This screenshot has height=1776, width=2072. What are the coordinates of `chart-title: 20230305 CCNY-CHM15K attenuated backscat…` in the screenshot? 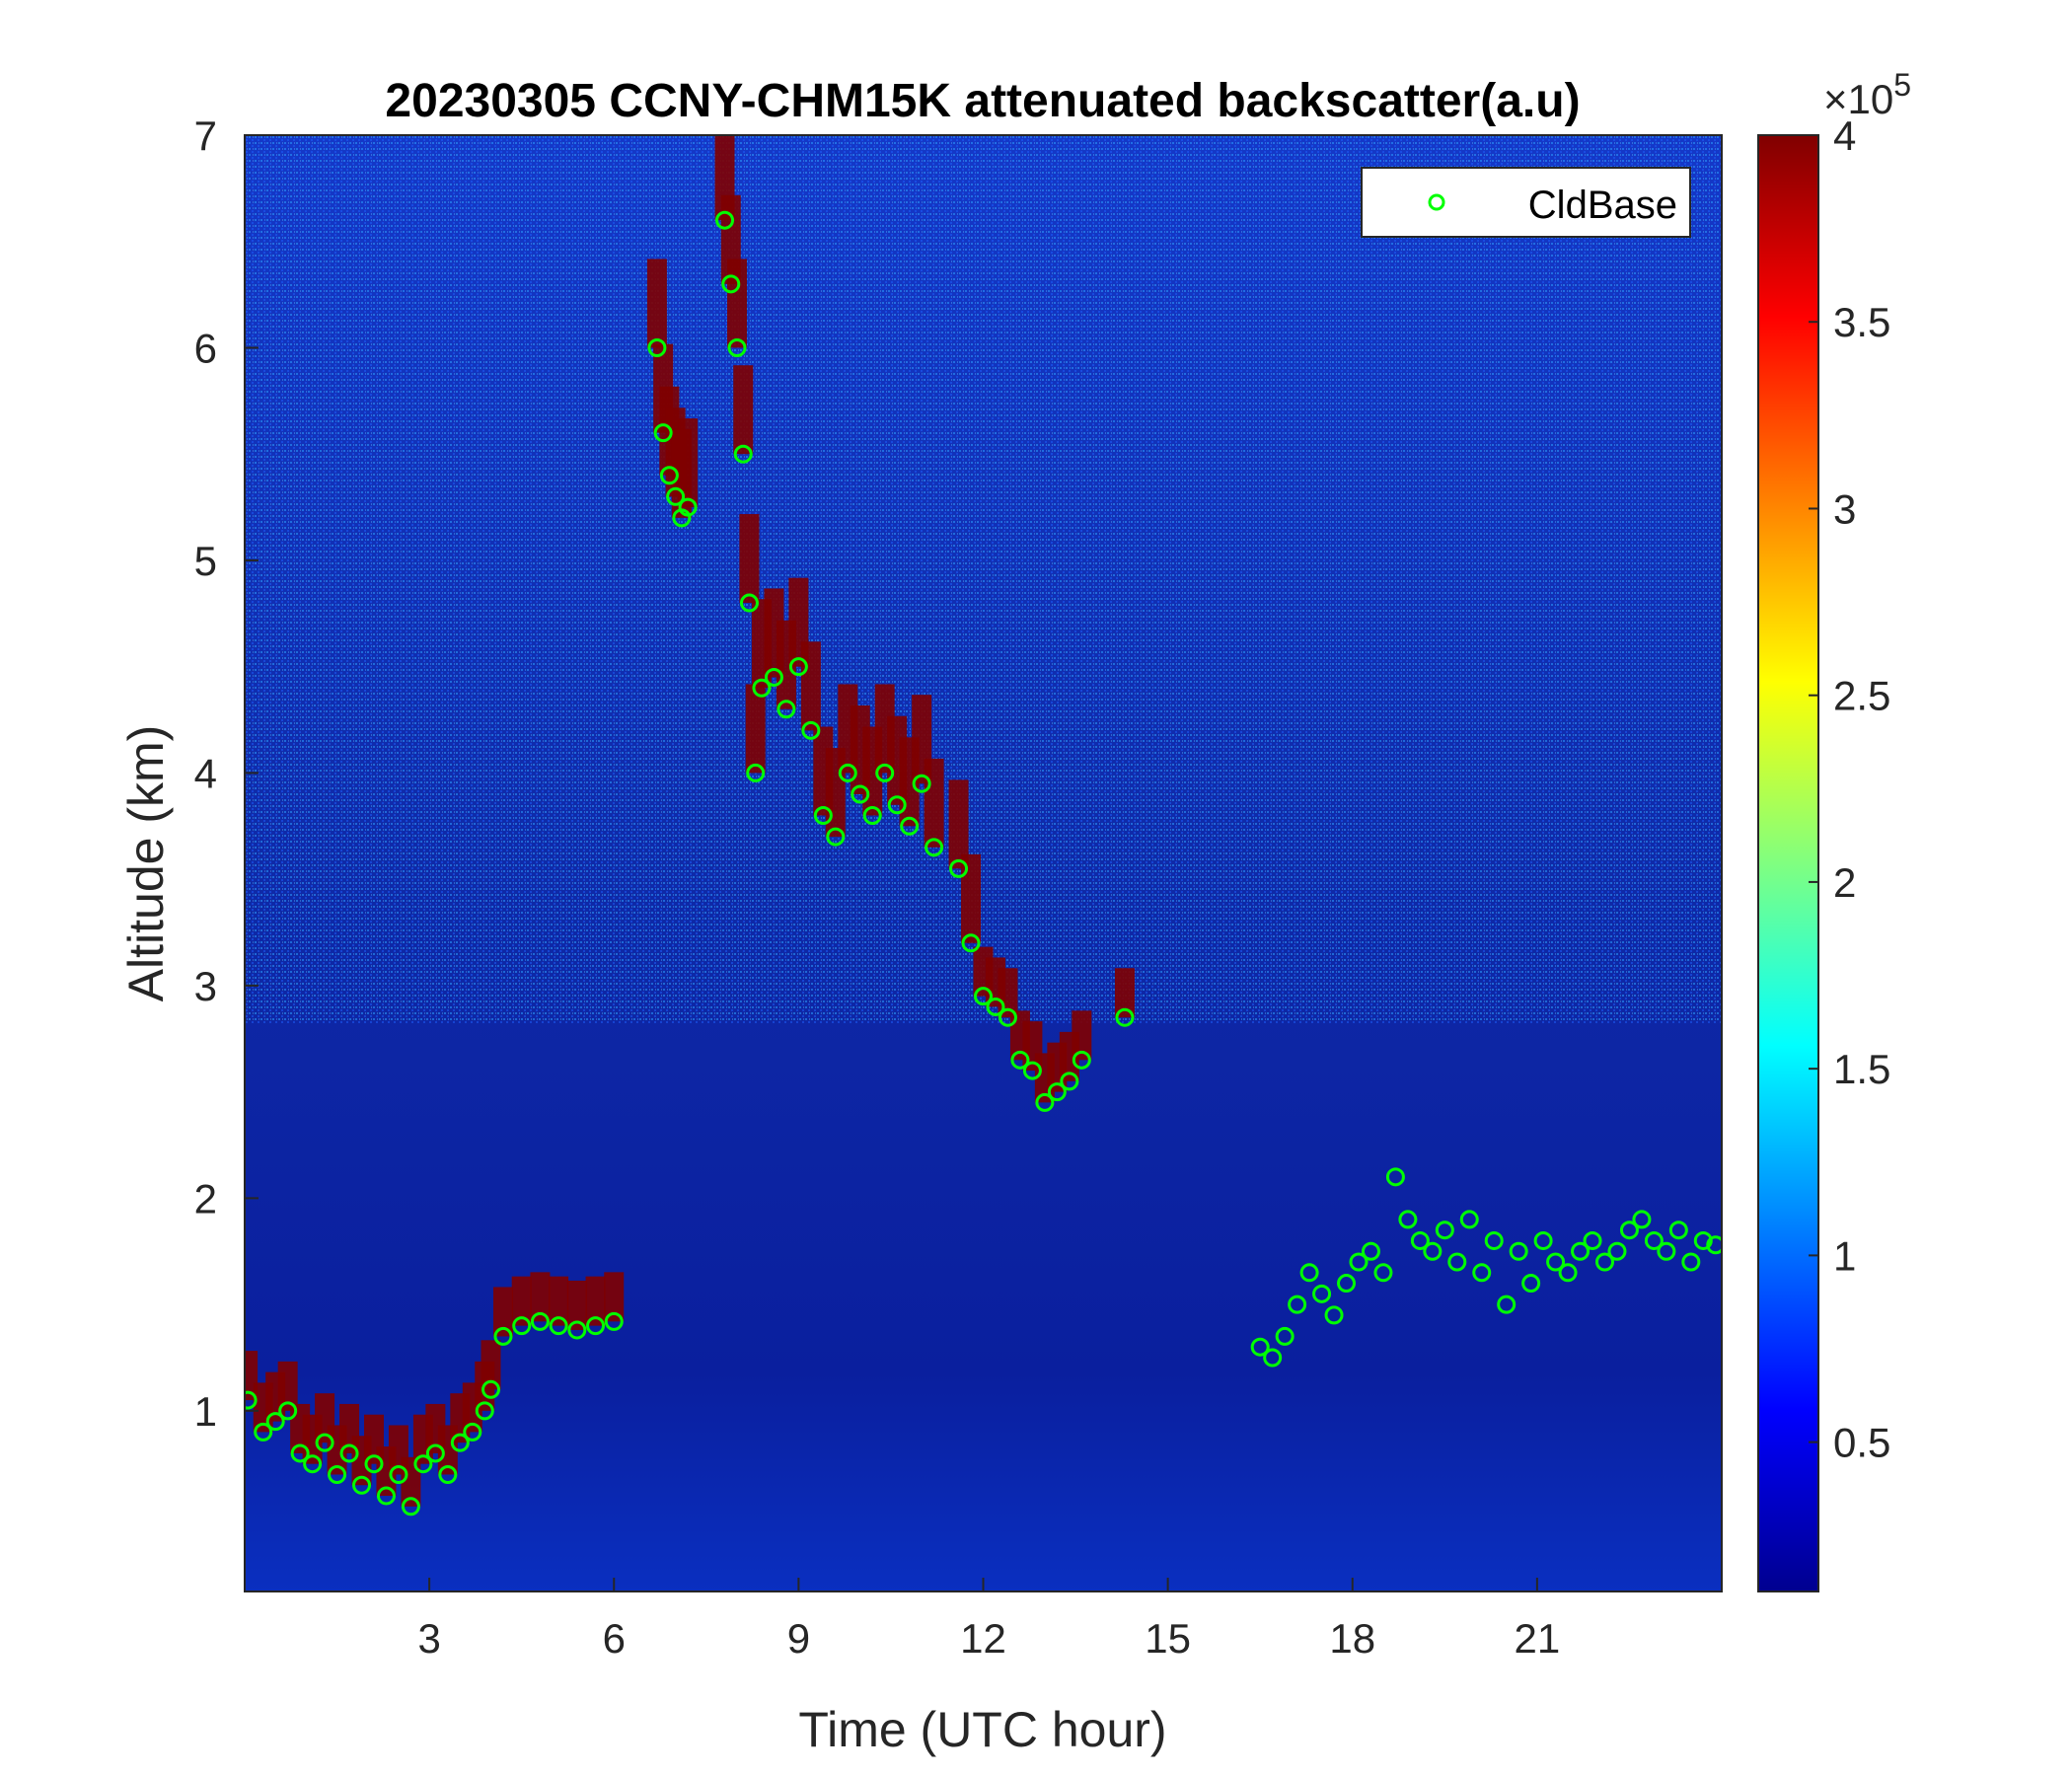 It's located at (983, 101).